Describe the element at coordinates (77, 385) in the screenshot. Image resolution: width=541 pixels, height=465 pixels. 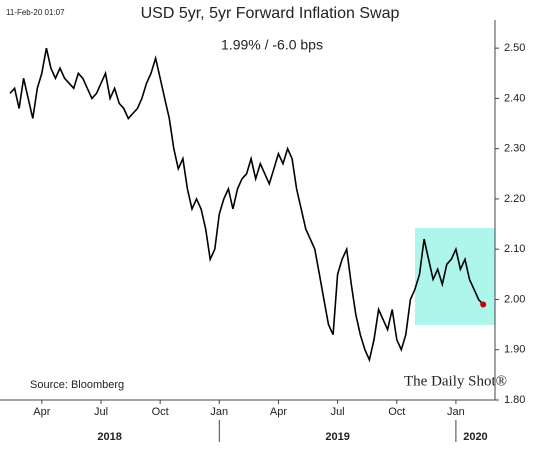
I see `source: Source: Bloomberg` at that location.